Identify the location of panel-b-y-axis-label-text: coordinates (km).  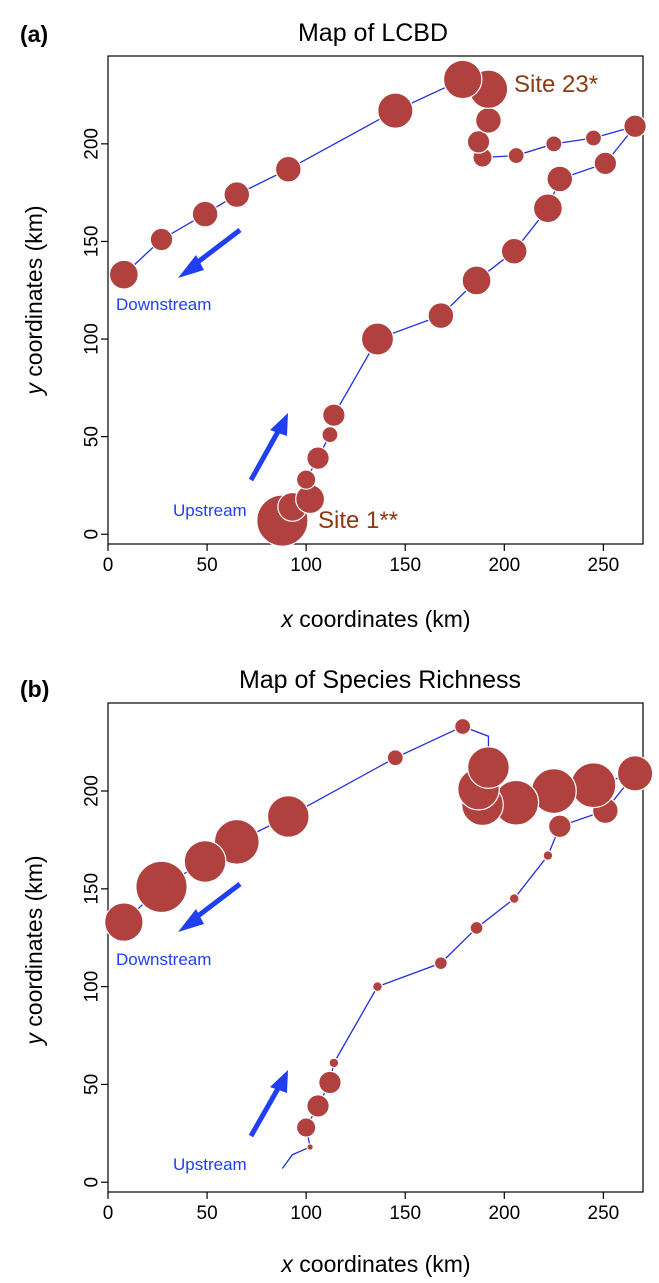
(34, 944).